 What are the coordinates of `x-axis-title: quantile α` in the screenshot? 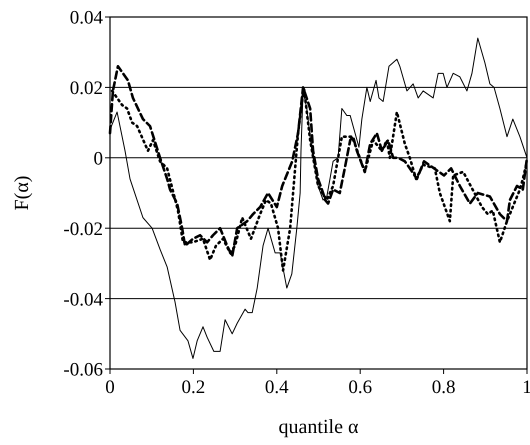 It's located at (318, 427).